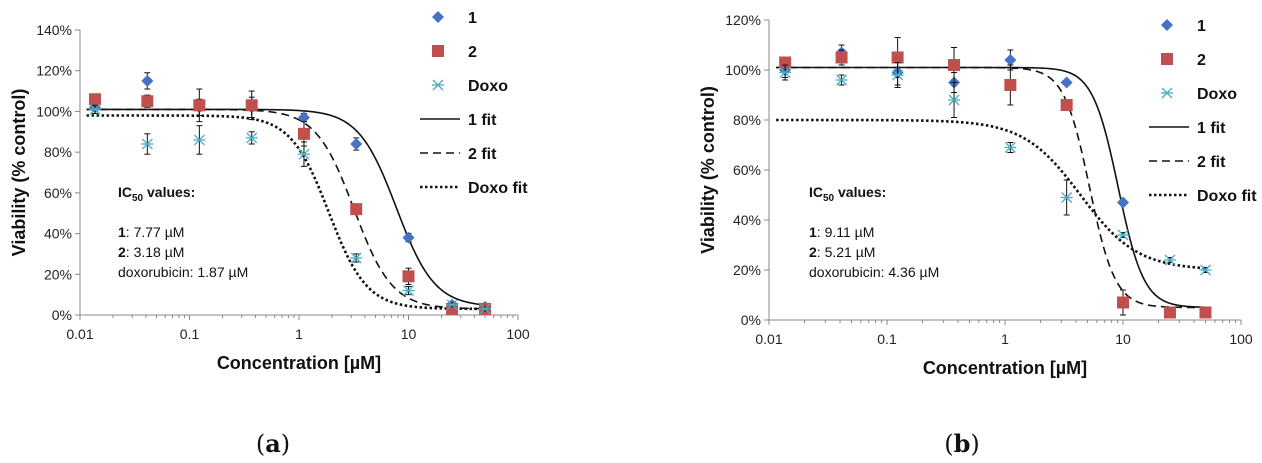 Image resolution: width=1262 pixels, height=463 pixels. I want to click on ic50-value: 1: 9.11 µM, so click(841, 232).